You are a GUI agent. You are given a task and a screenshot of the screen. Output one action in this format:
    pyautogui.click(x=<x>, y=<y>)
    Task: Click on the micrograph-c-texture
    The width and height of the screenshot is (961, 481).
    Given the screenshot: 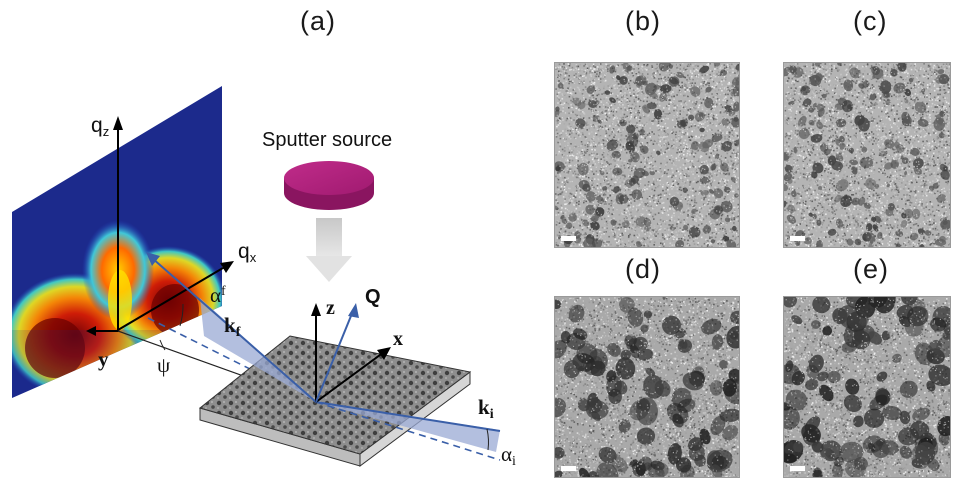 What is the action you would take?
    pyautogui.click(x=867, y=155)
    